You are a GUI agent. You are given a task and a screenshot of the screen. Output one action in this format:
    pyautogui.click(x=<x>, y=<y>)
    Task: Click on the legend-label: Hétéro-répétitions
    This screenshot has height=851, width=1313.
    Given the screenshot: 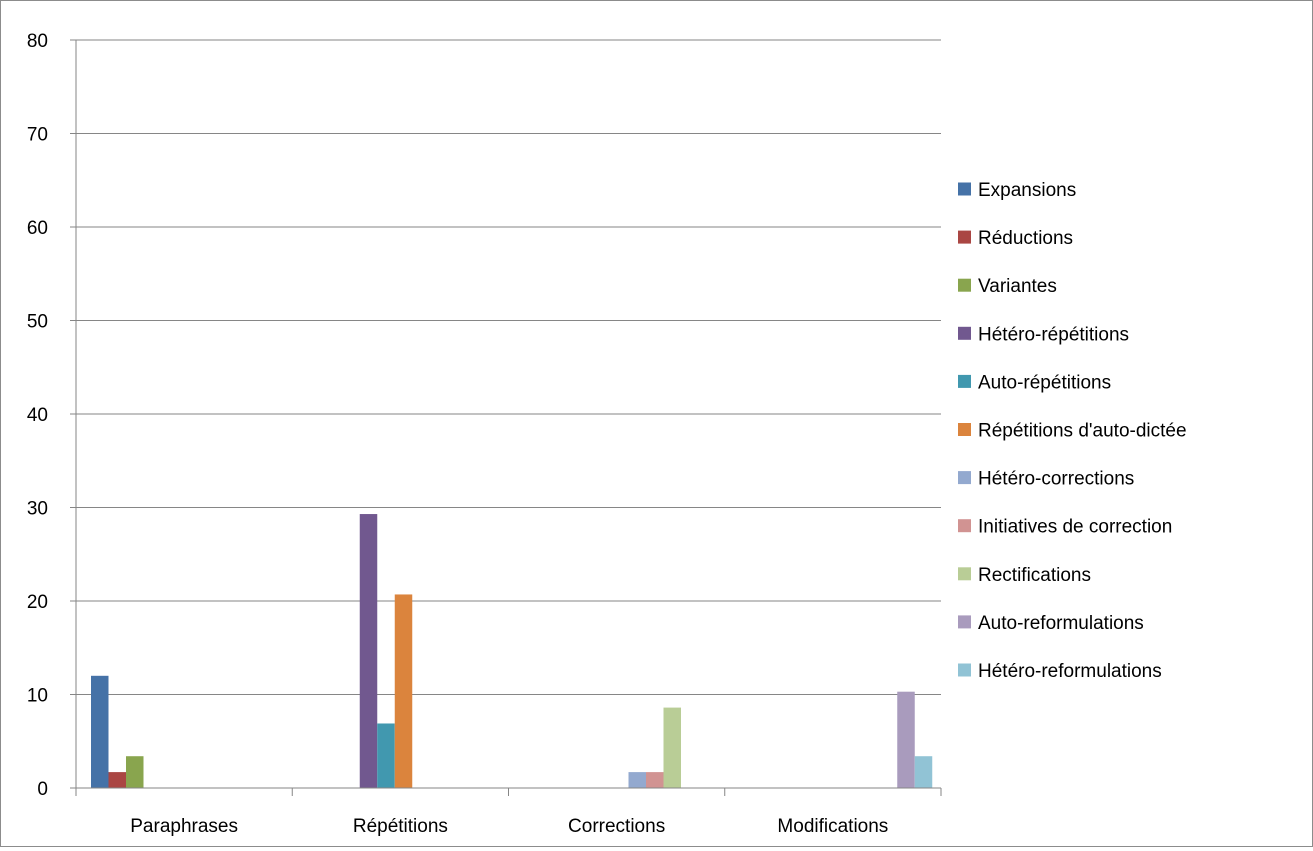 What is the action you would take?
    pyautogui.click(x=1053, y=334)
    